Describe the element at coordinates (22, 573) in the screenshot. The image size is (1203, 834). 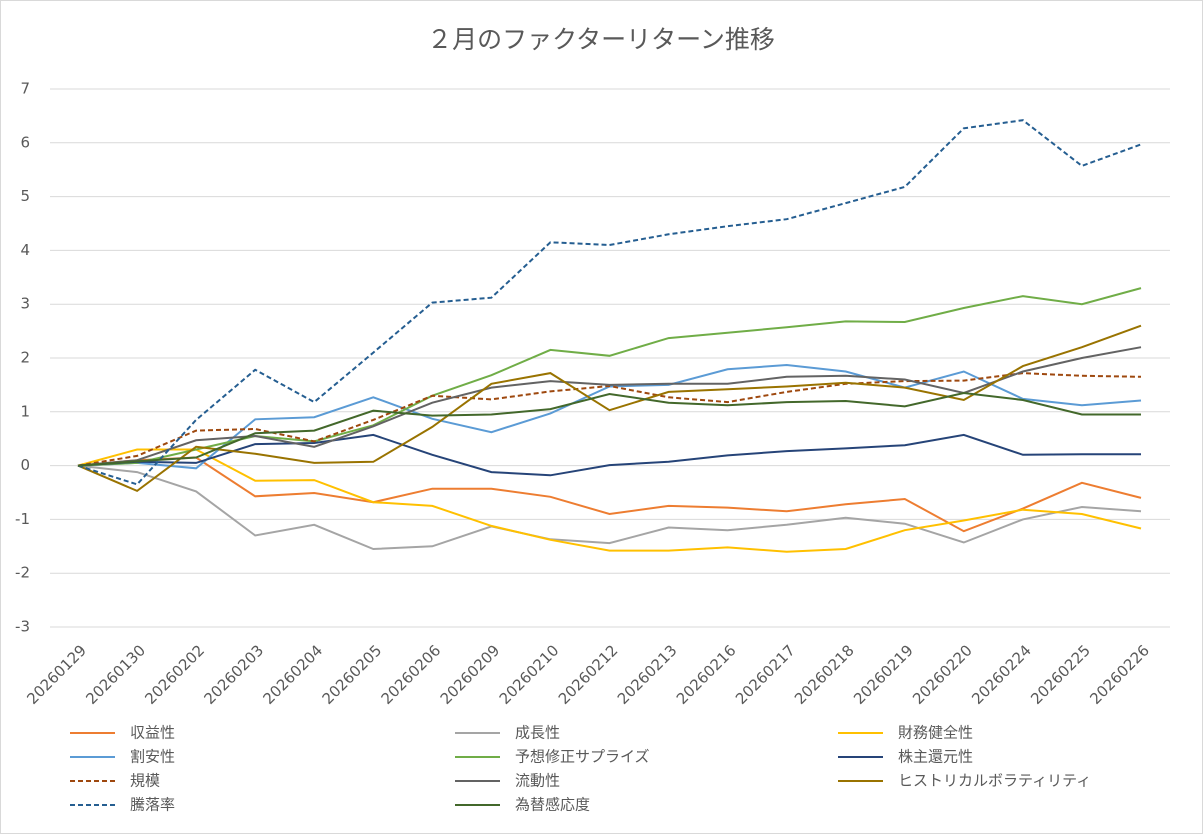
I see `y-tick-label: -2` at that location.